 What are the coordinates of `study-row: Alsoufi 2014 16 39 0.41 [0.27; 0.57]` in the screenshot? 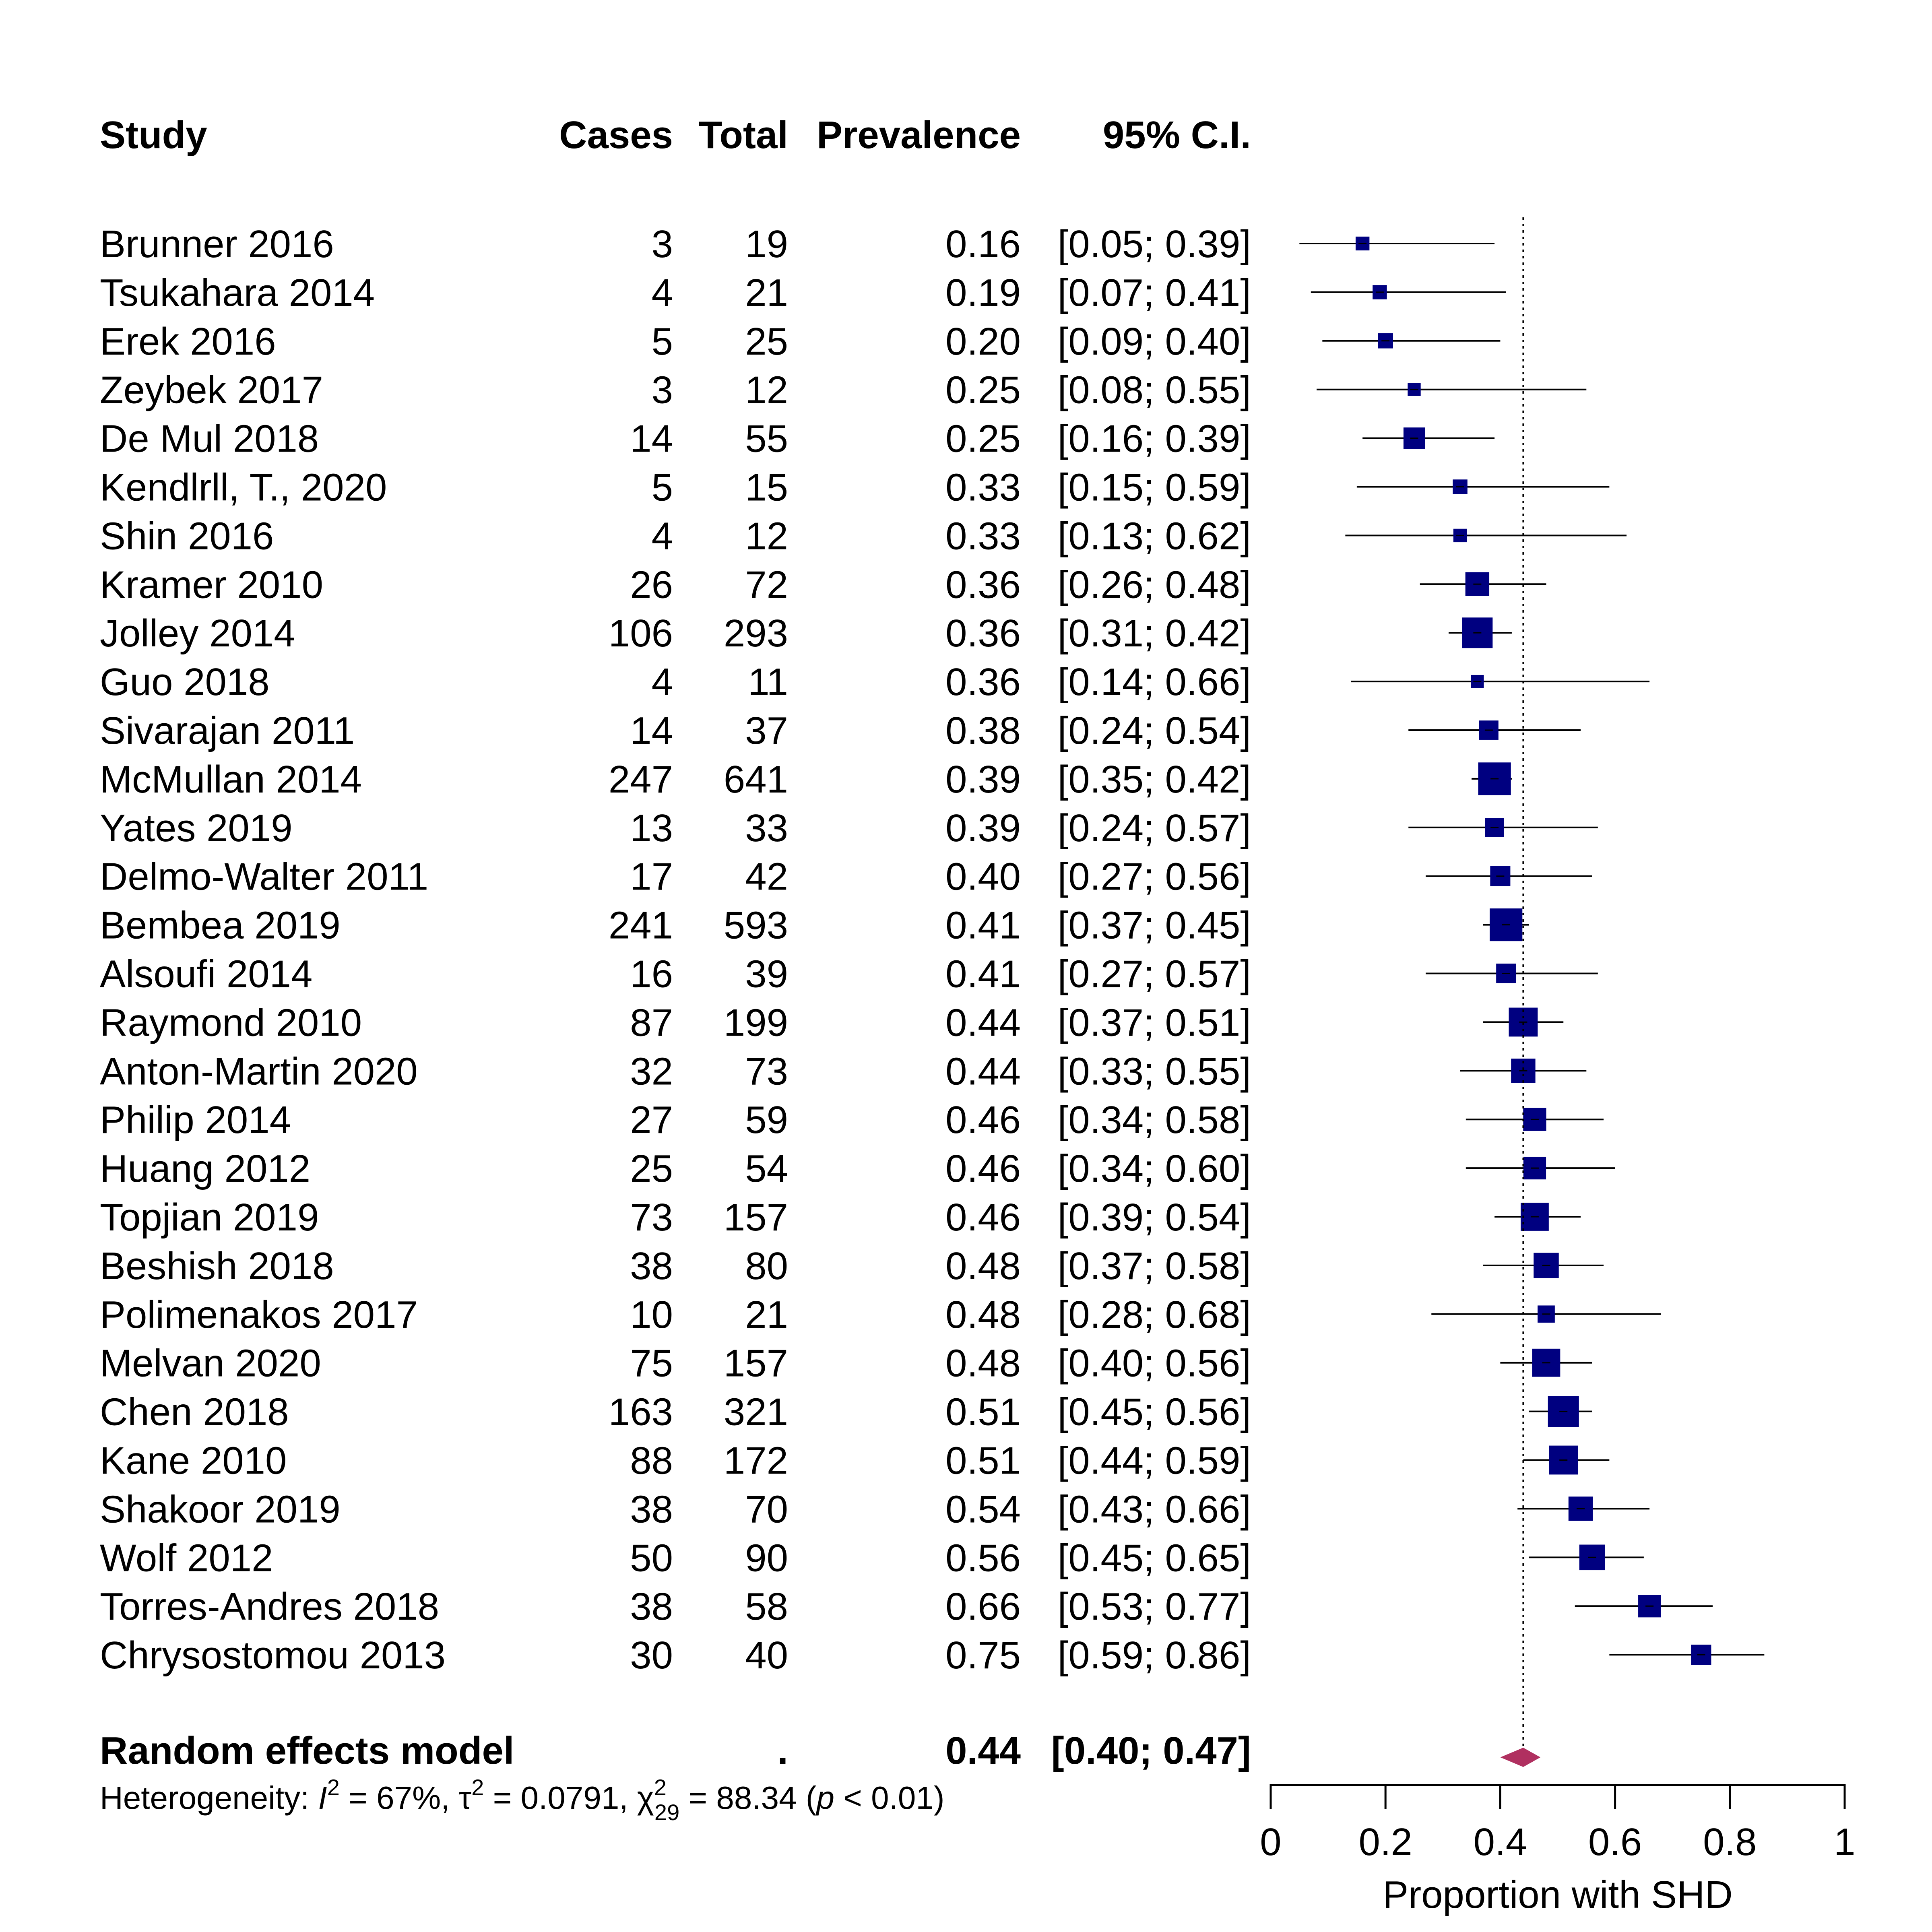 It's located at (675, 974).